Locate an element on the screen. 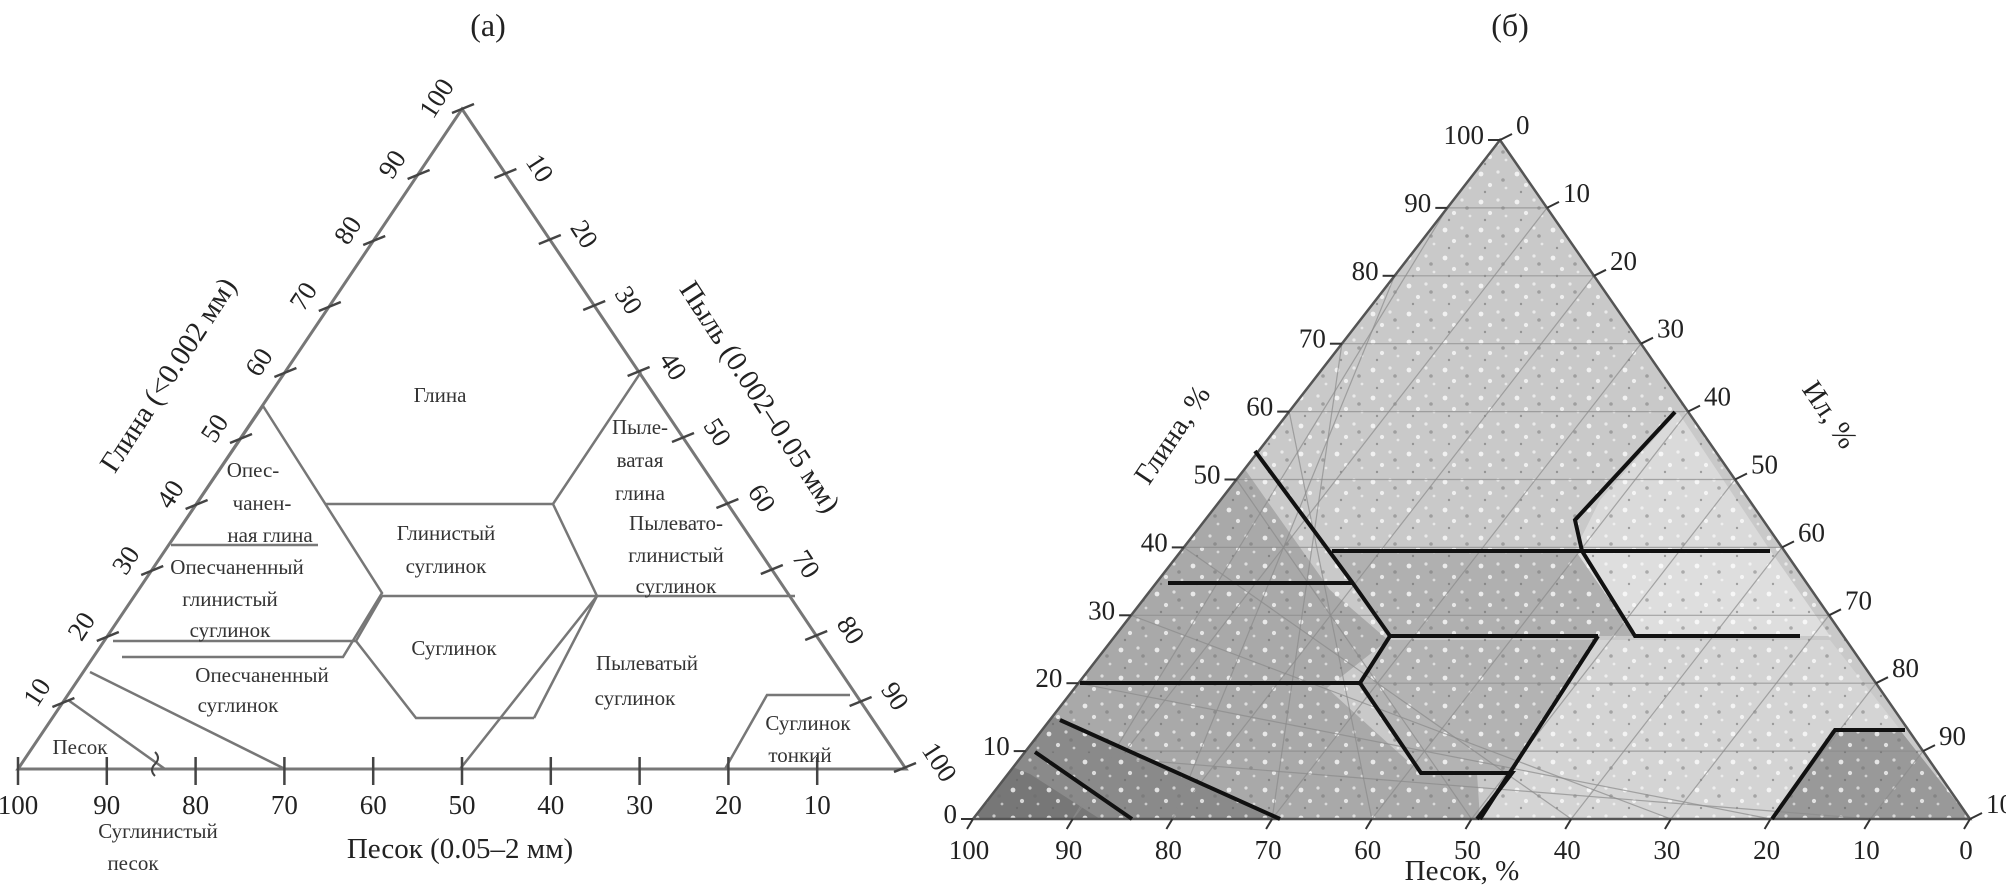 Image resolution: width=2006 pixels, height=891 pixels. boundary-silt is located at coordinates (786, 731).